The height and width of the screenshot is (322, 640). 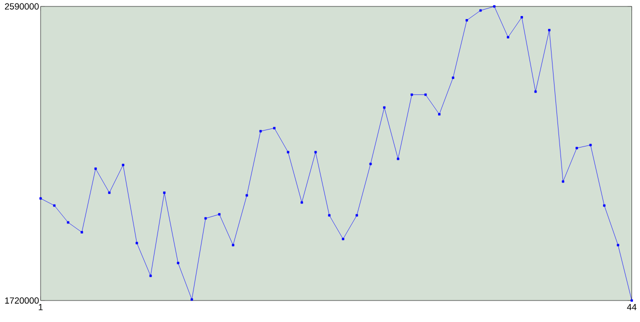 I want to click on x-tick-label: 1, so click(x=40, y=307).